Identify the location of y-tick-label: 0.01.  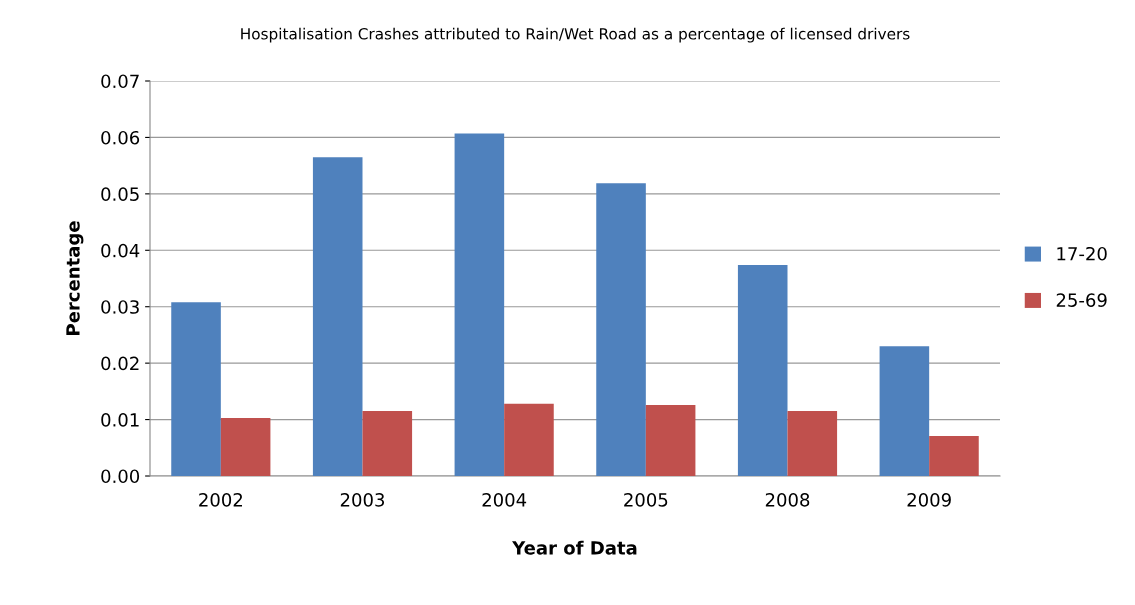
(120, 420).